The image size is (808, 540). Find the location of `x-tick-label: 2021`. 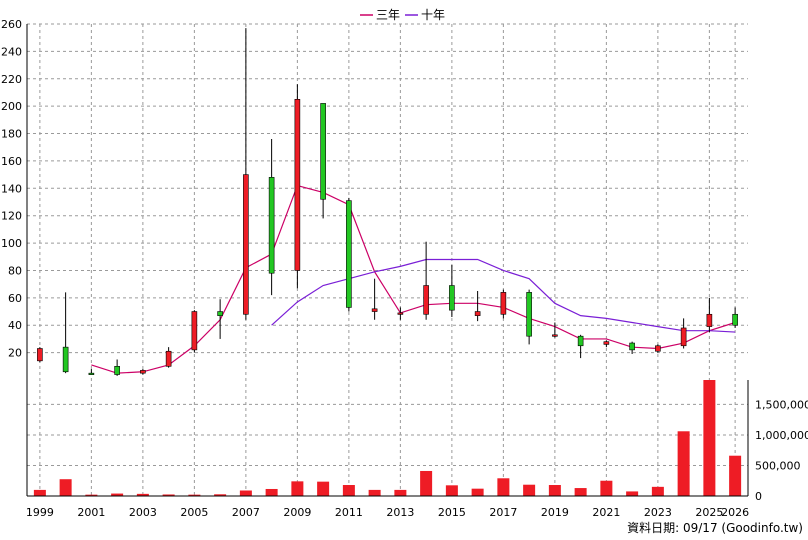

x-tick-label: 2021 is located at coordinates (606, 512).